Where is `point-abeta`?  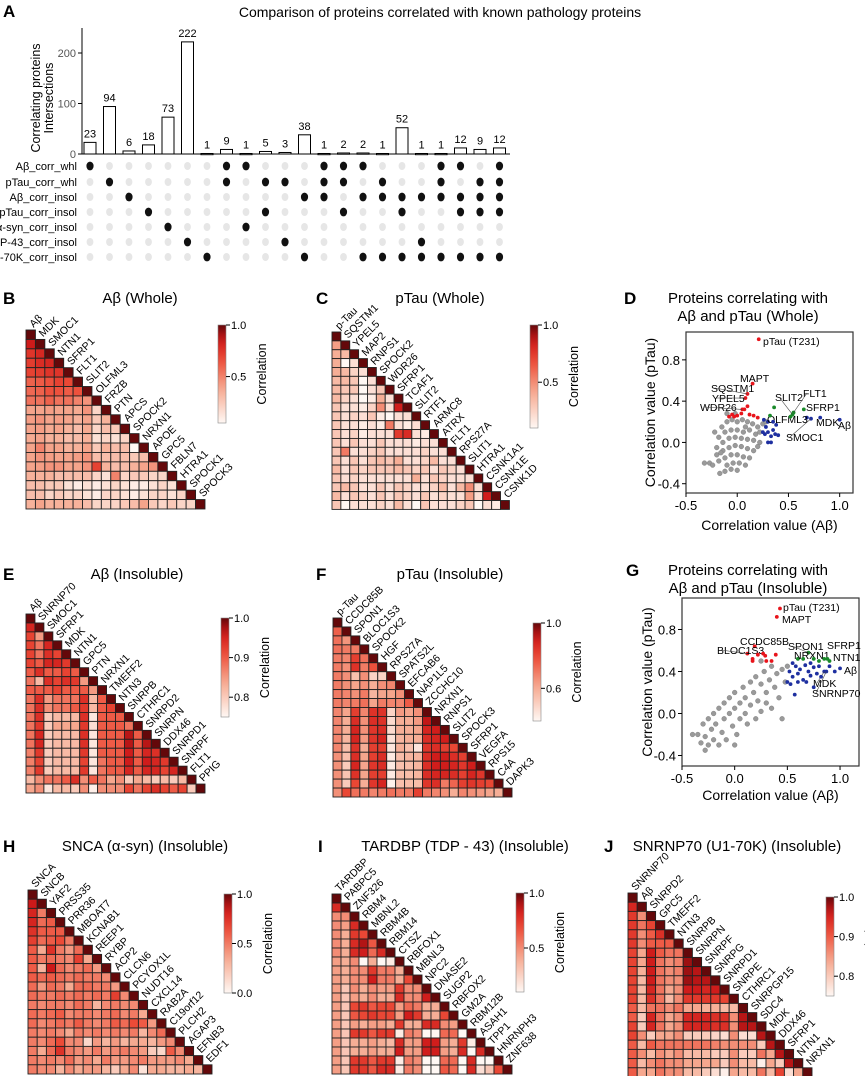
point-abeta is located at coordinates (768, 421).